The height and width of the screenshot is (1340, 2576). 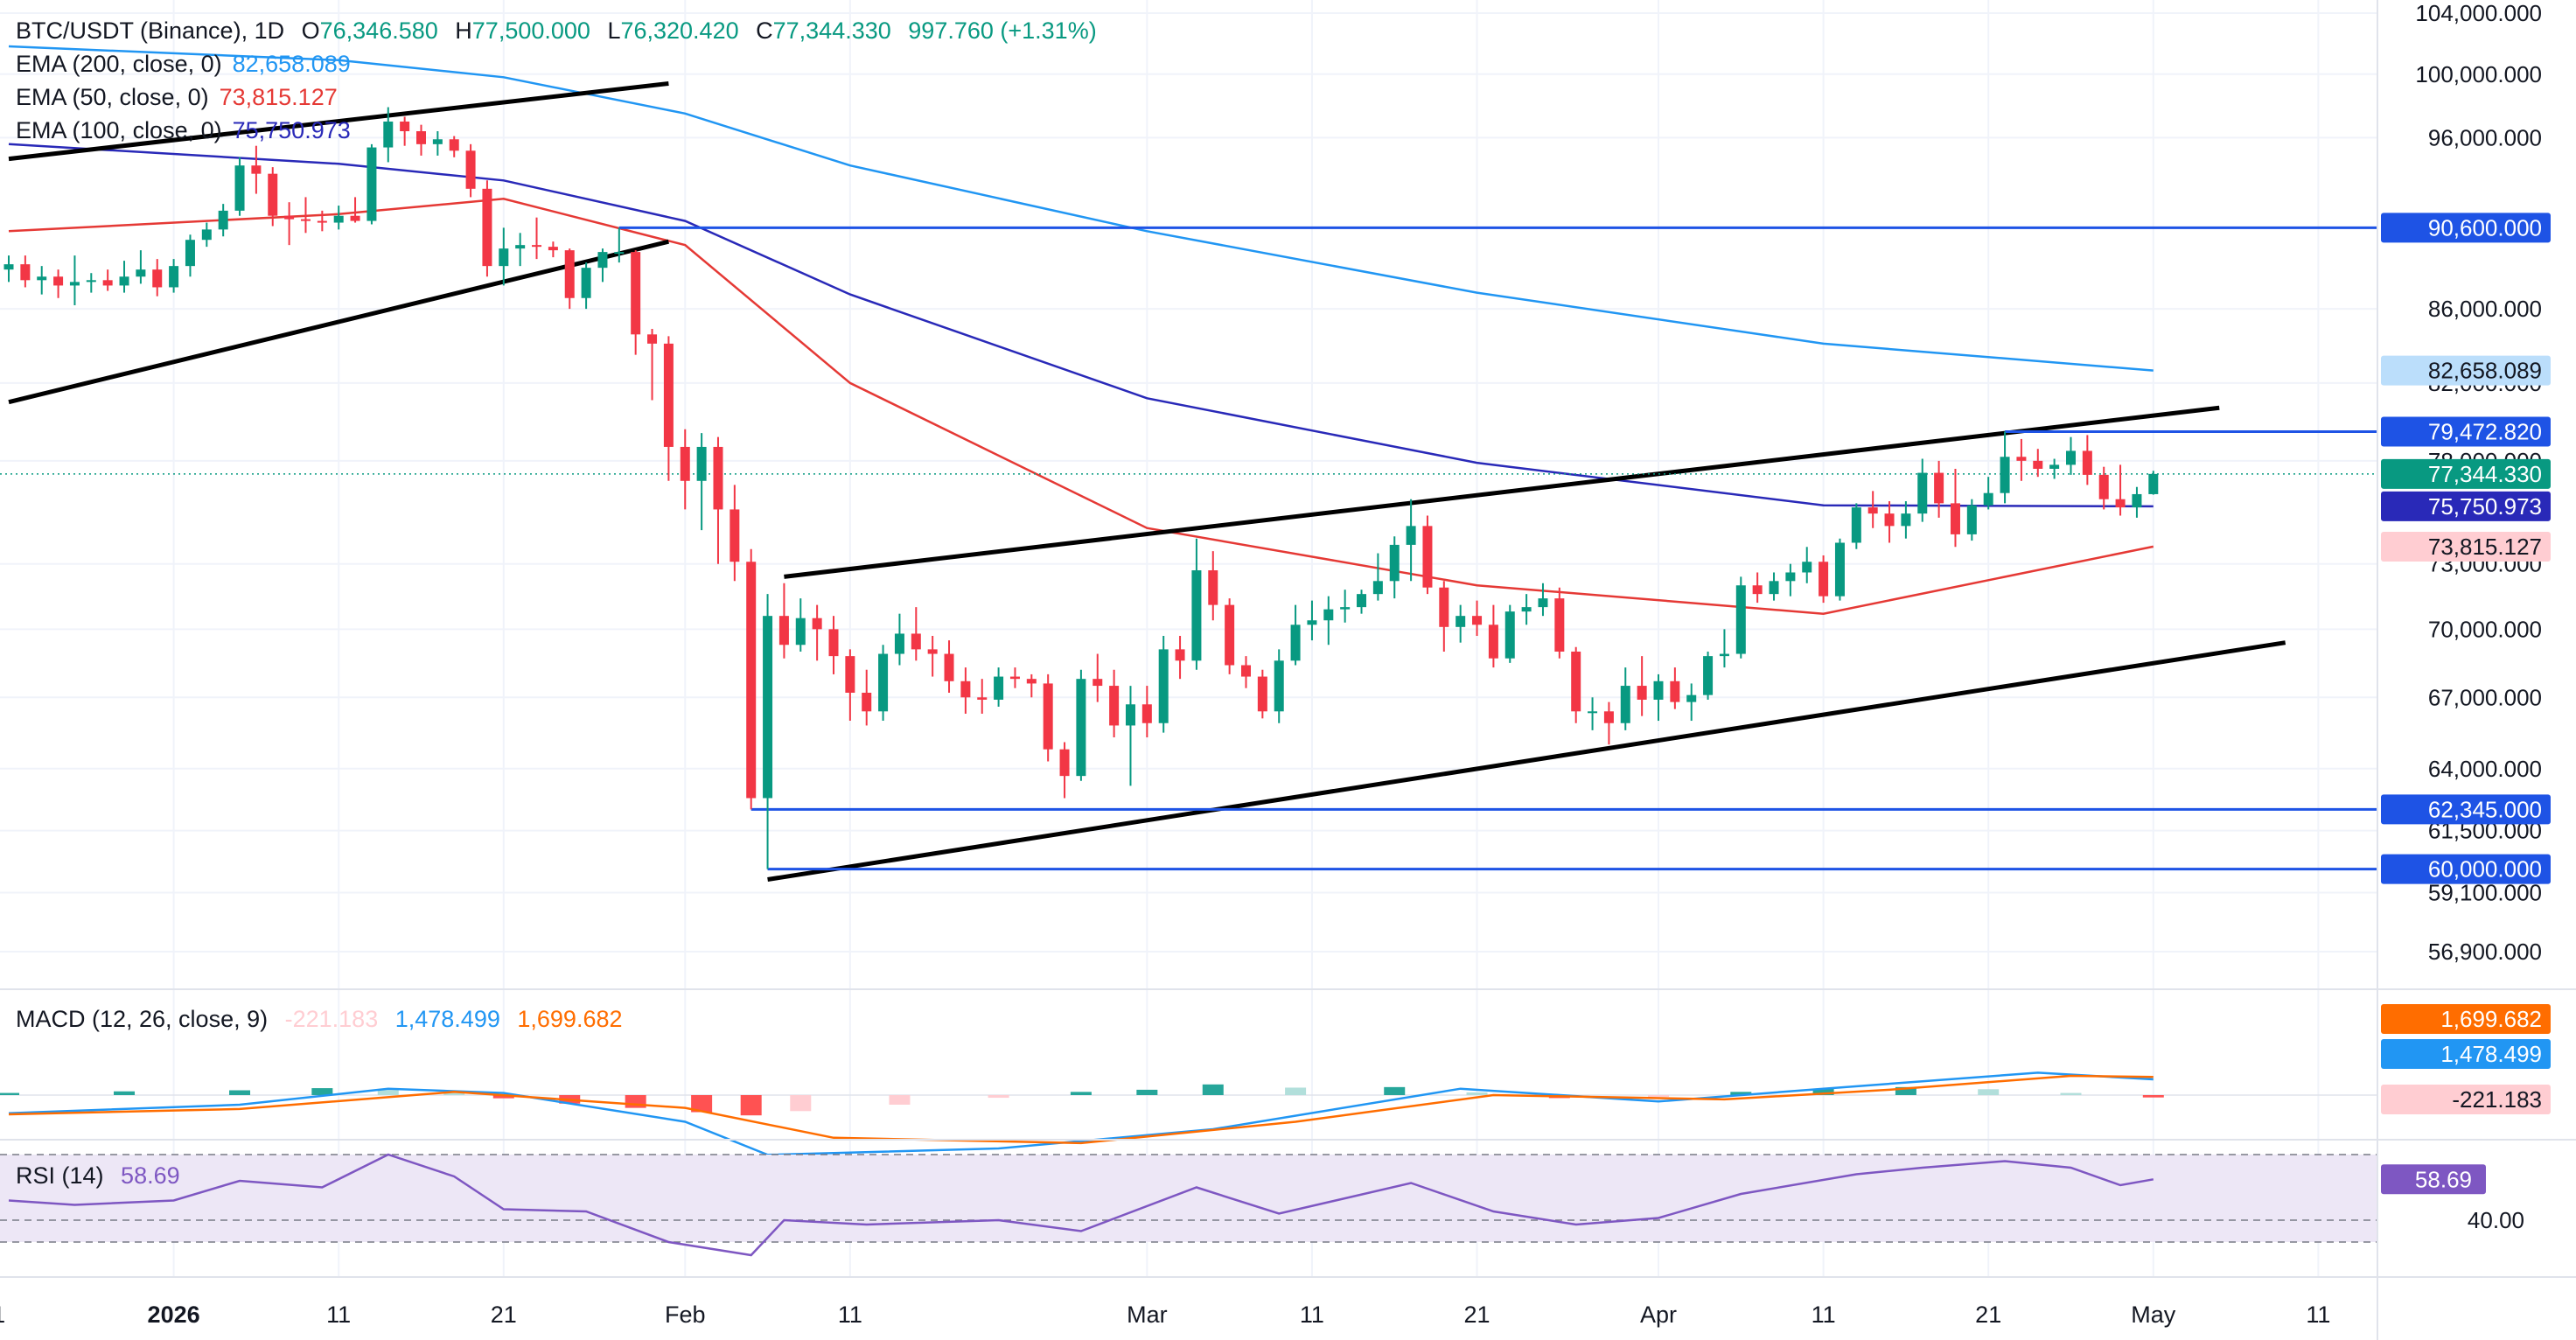 What do you see at coordinates (2485, 432) in the screenshot?
I see `price-label-text: 79,472.820` at bounding box center [2485, 432].